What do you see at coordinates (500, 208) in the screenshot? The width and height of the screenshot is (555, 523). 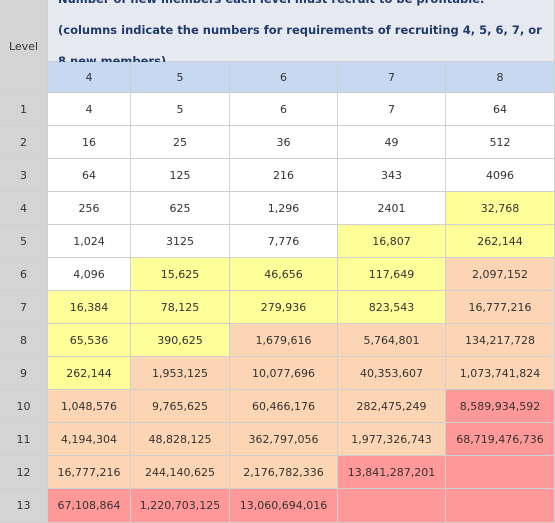 I see `table-cell: 32,768` at bounding box center [500, 208].